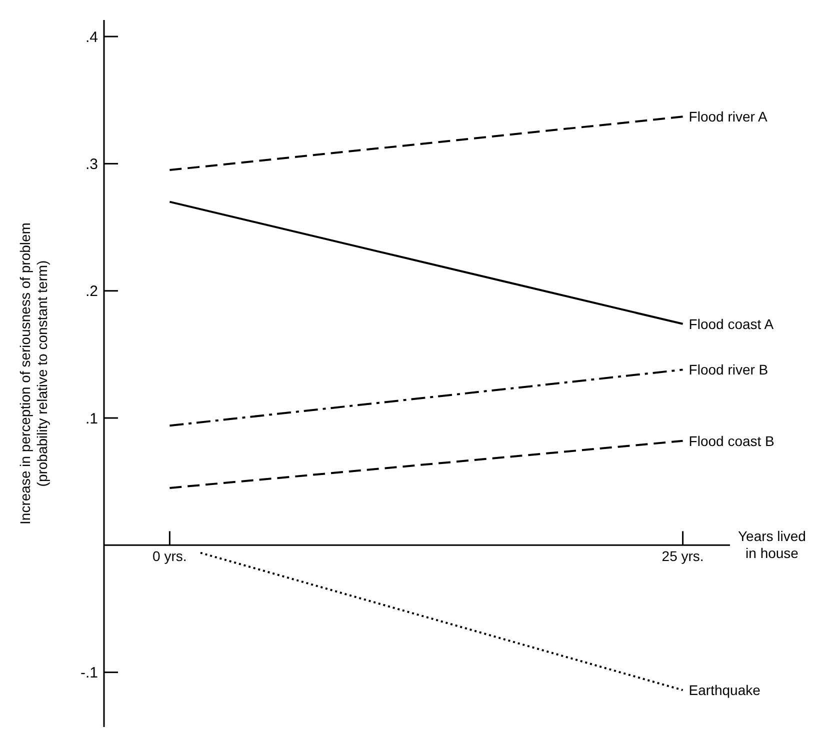 Image resolution: width=825 pixels, height=735 pixels. I want to click on y-tick-label: .2, so click(91, 291).